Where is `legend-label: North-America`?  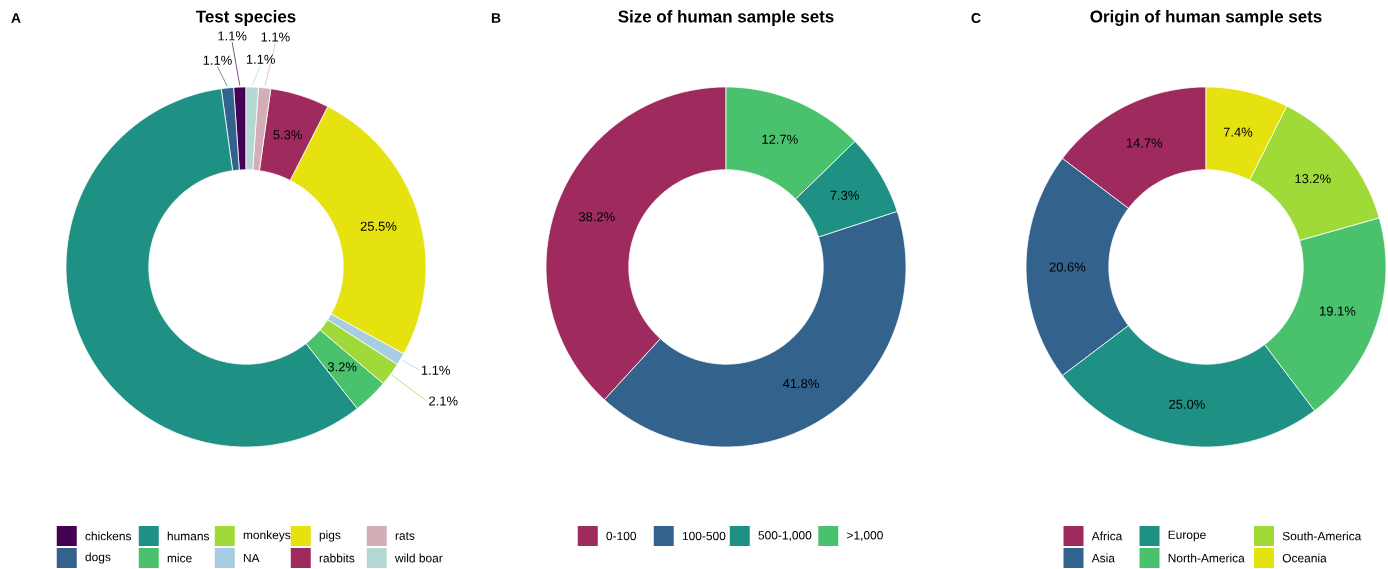 legend-label: North-America is located at coordinates (1206, 558).